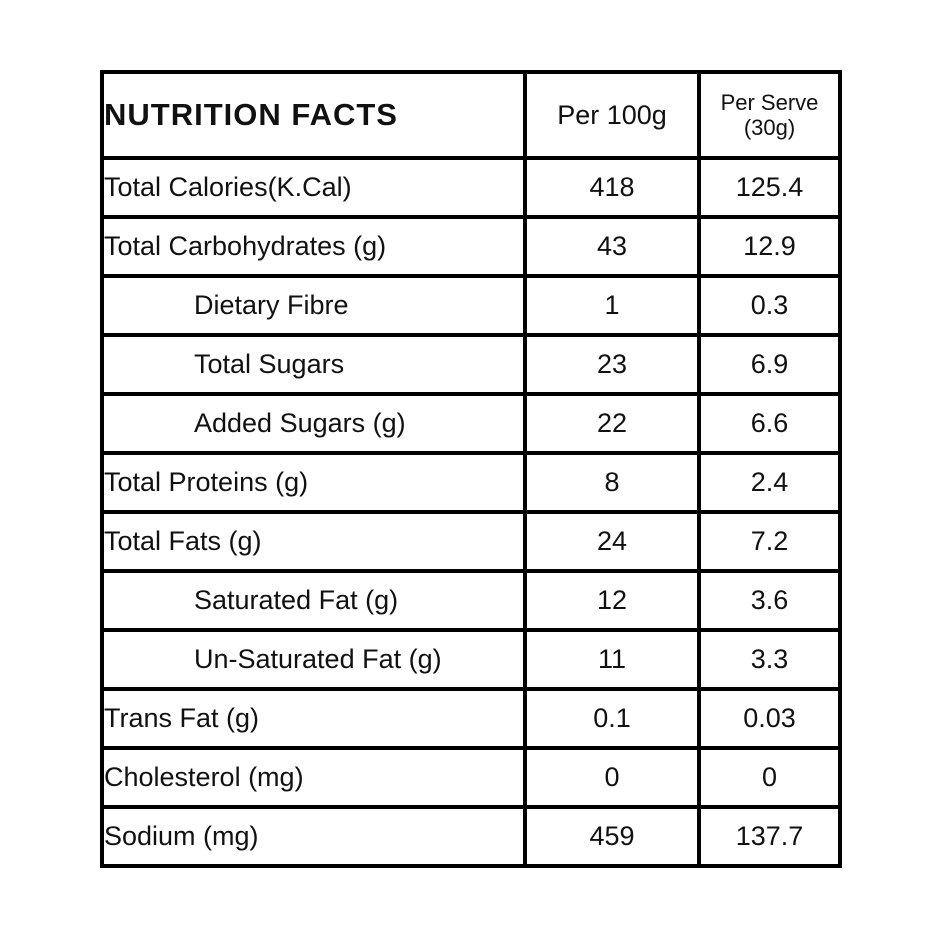 The image size is (940, 940). Describe the element at coordinates (612, 482) in the screenshot. I see `per-100g-value: 8` at that location.